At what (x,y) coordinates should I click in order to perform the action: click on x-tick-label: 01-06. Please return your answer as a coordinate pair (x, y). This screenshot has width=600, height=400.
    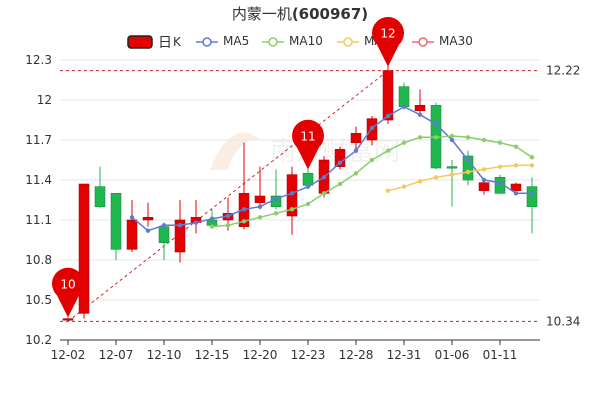
    Looking at the image, I should click on (452, 355).